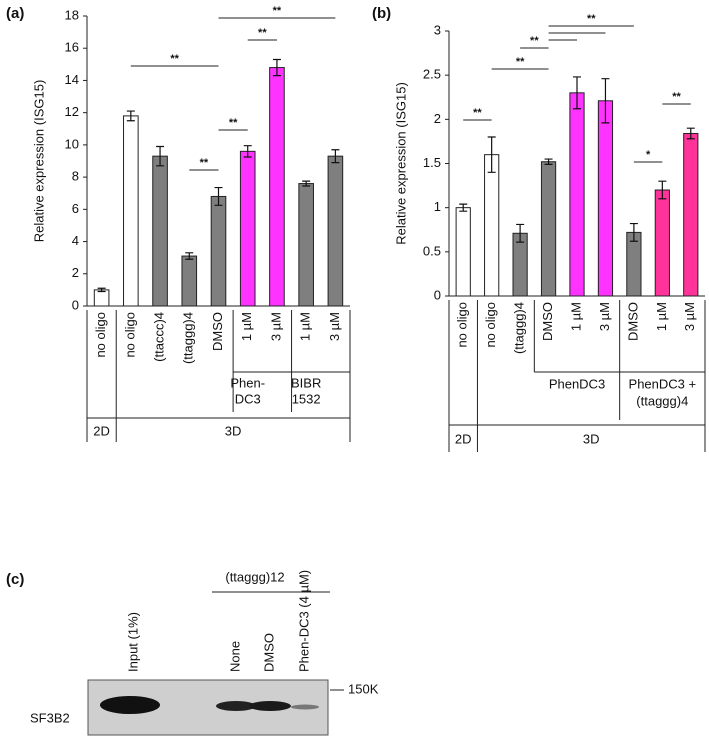 Image resolution: width=709 pixels, height=737 pixels. I want to click on y-tick-label: 2, so click(437, 118).